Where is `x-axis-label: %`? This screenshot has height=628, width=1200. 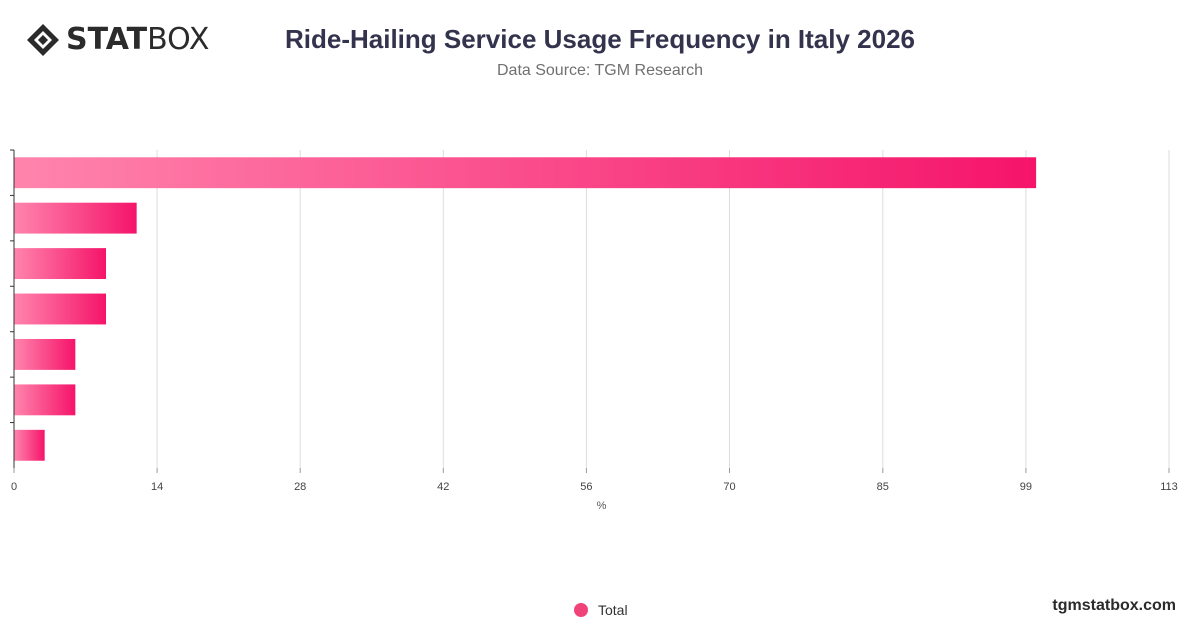
x-axis-label: % is located at coordinates (602, 506).